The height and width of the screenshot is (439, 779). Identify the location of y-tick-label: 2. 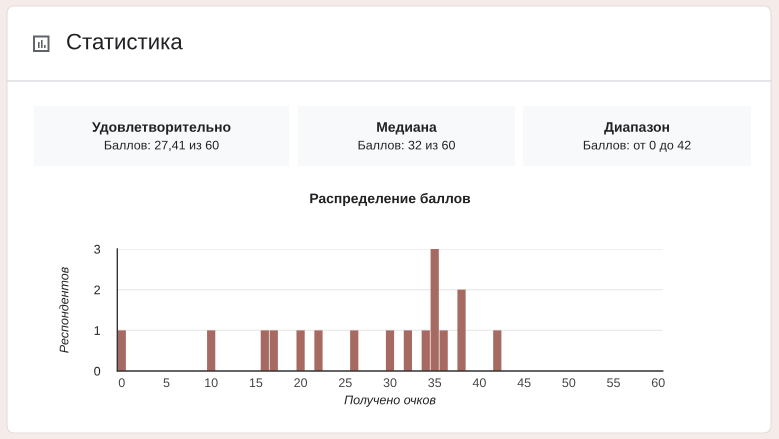
(97, 289).